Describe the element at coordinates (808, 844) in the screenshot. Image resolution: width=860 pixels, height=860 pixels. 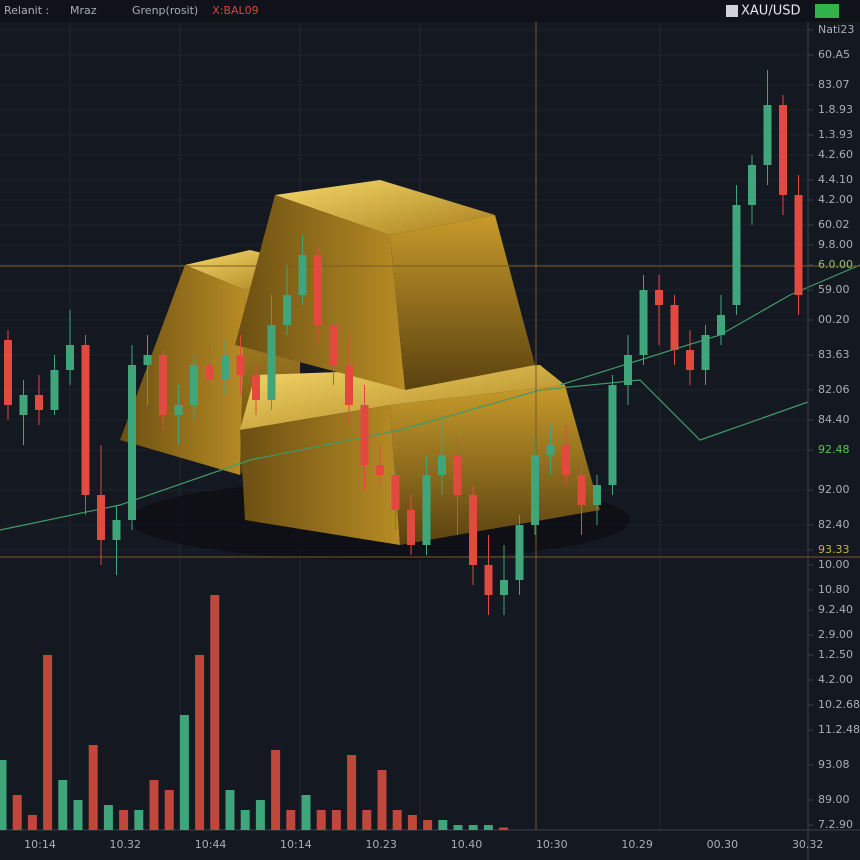
I see `x-tick-label: 30.32` at that location.